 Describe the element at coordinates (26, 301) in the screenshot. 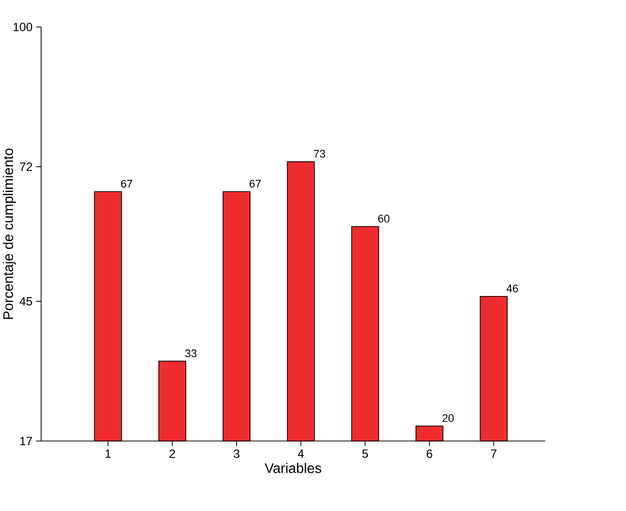

I see `y-tick-label: 45` at that location.